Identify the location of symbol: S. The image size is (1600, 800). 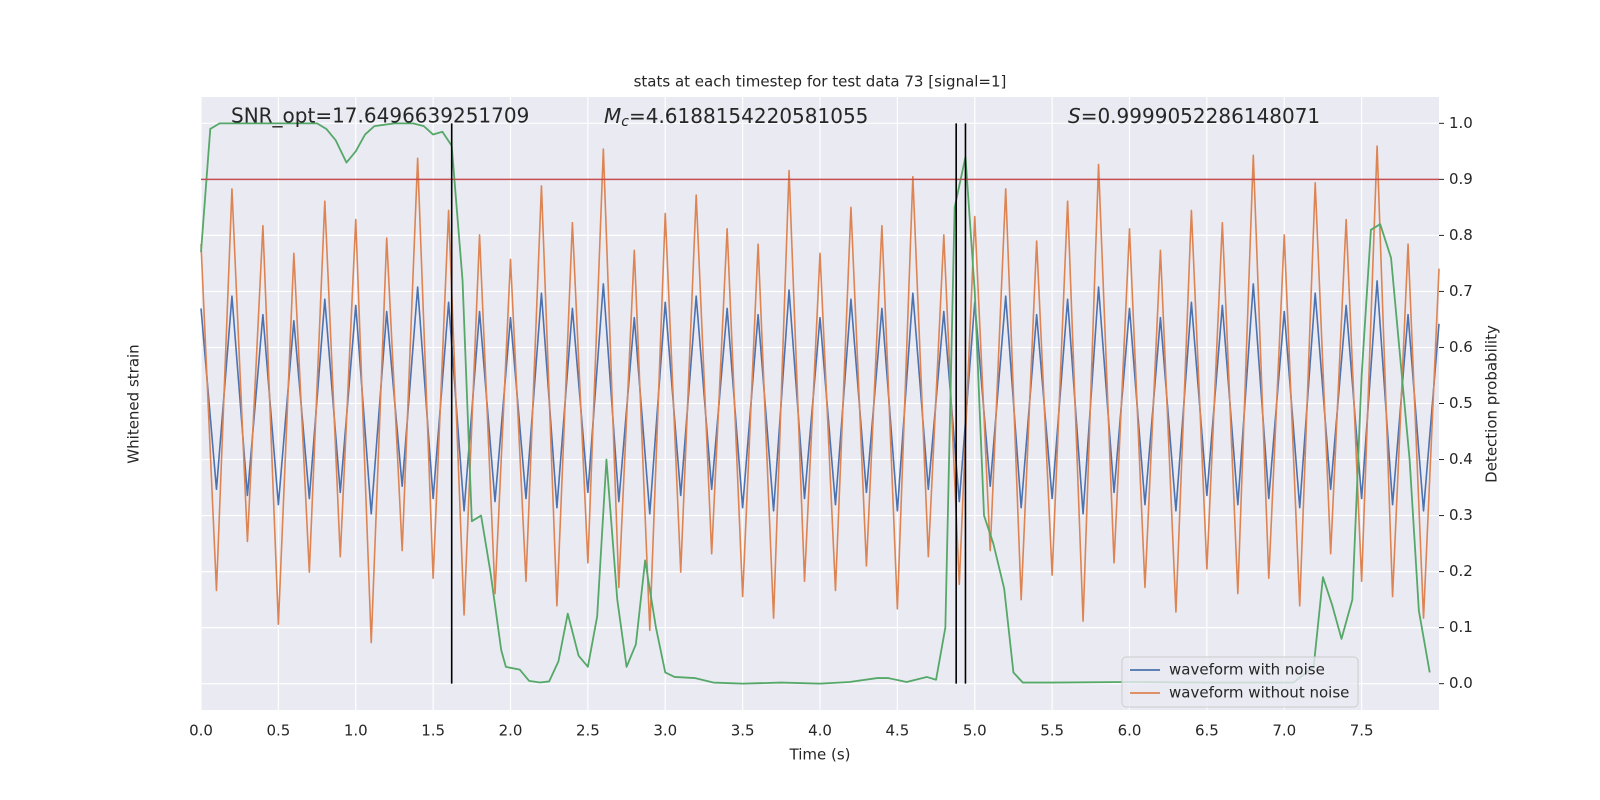
(1074, 116).